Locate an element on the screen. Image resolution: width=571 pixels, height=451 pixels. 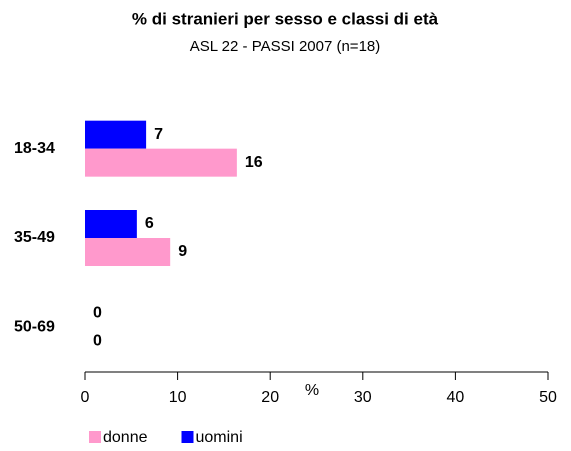
y-tick-label: 50-69 is located at coordinates (34, 327).